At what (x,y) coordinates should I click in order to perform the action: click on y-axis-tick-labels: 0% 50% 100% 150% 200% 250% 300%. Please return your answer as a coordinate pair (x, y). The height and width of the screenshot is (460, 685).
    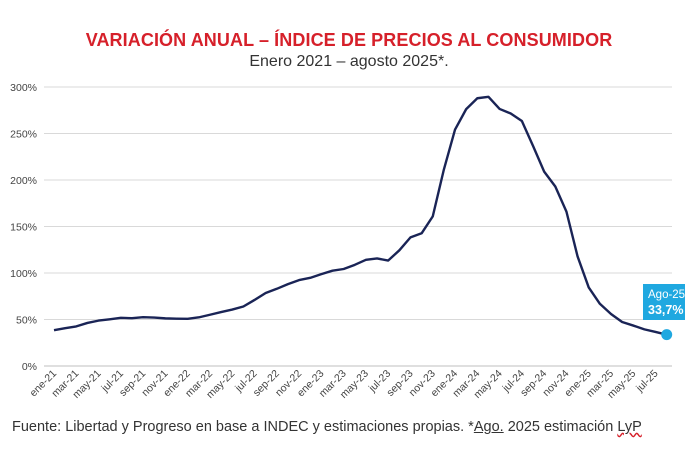
    Looking at the image, I should click on (23, 227).